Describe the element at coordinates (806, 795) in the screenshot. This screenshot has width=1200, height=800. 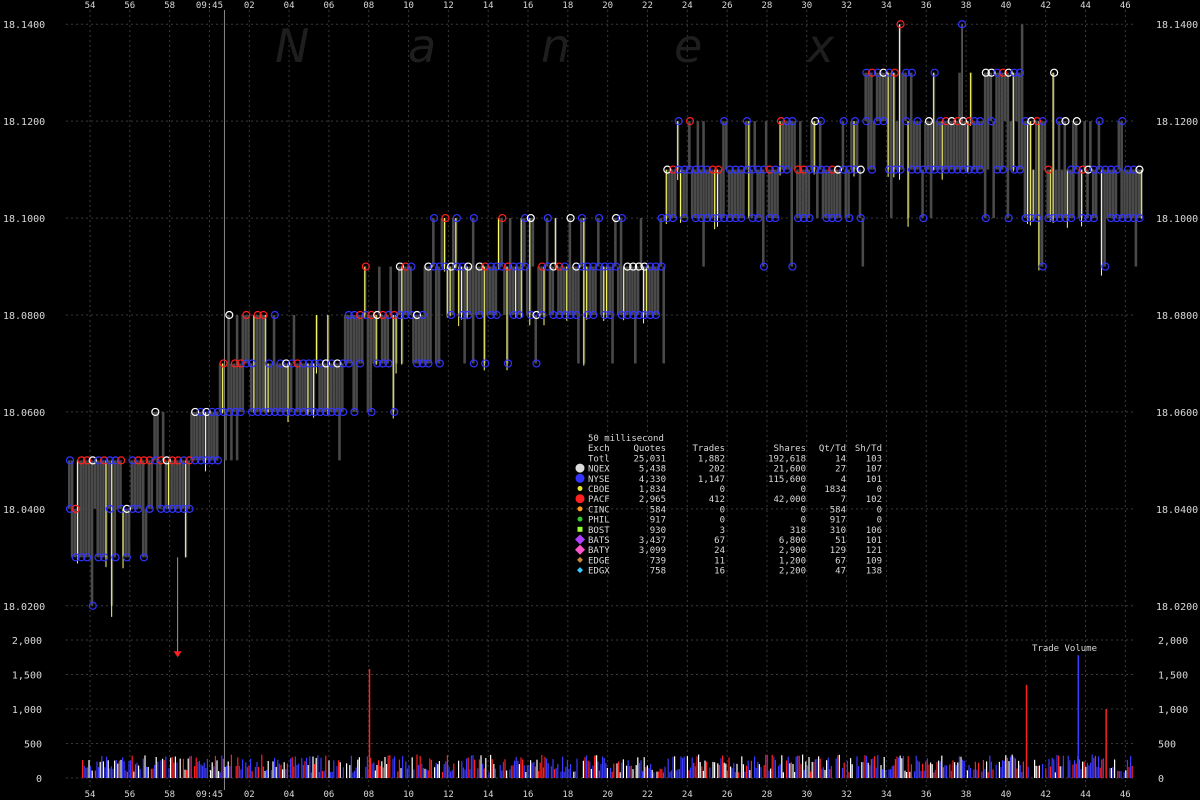
I see `x-tick-label-bottom: 30` at that location.